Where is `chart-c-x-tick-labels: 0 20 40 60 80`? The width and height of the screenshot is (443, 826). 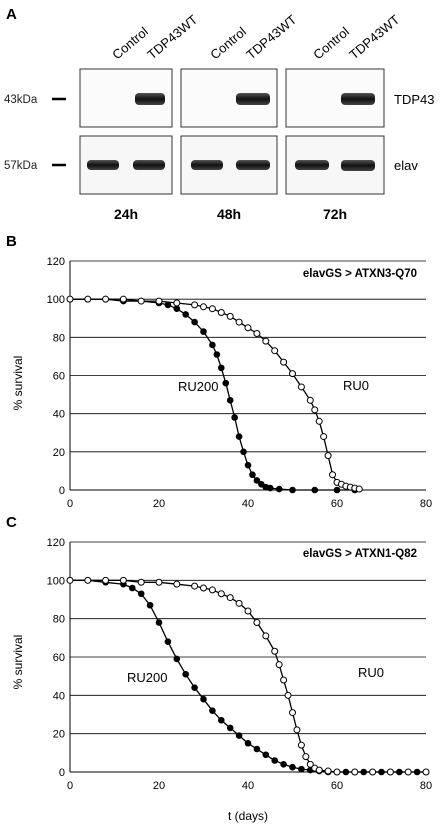 chart-c-x-tick-labels: 0 20 40 60 80 is located at coordinates (249, 786).